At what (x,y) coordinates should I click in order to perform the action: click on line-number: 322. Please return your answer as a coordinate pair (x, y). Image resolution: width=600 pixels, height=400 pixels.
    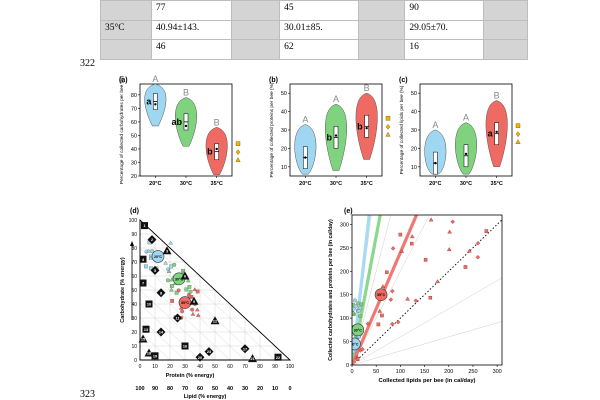
    Looking at the image, I should click on (87, 63).